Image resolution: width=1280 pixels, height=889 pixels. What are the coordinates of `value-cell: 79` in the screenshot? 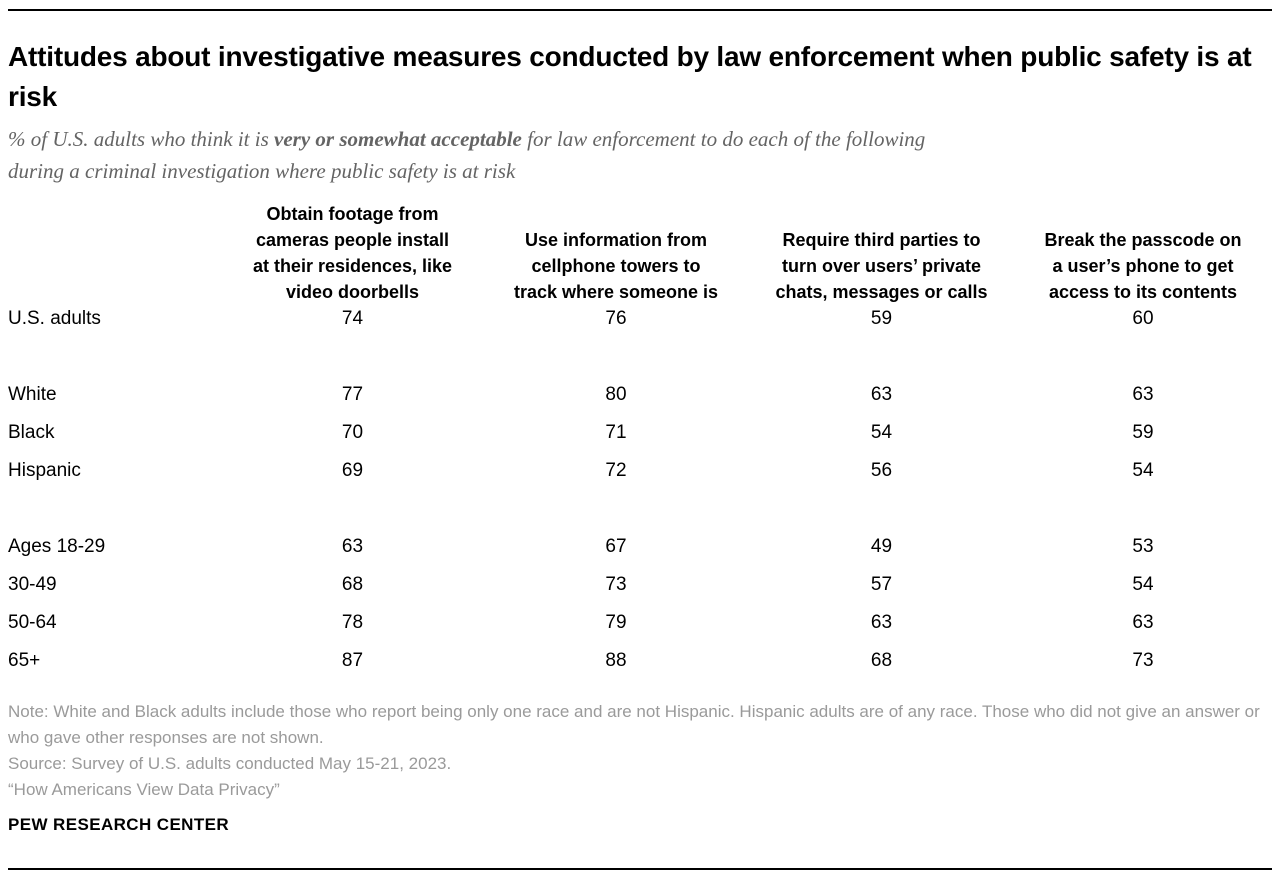 It's located at (616, 622).